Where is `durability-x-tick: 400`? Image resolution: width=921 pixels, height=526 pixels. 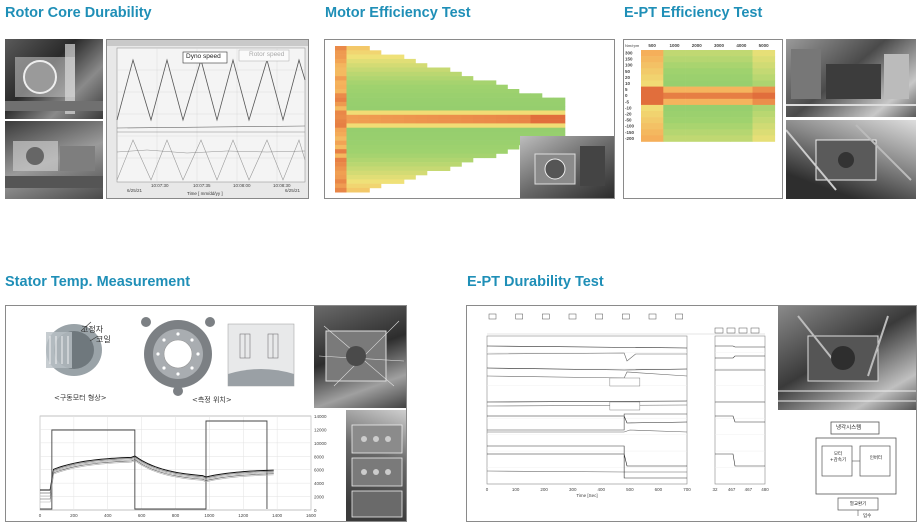
durability-x-tick: 400 is located at coordinates (602, 489).